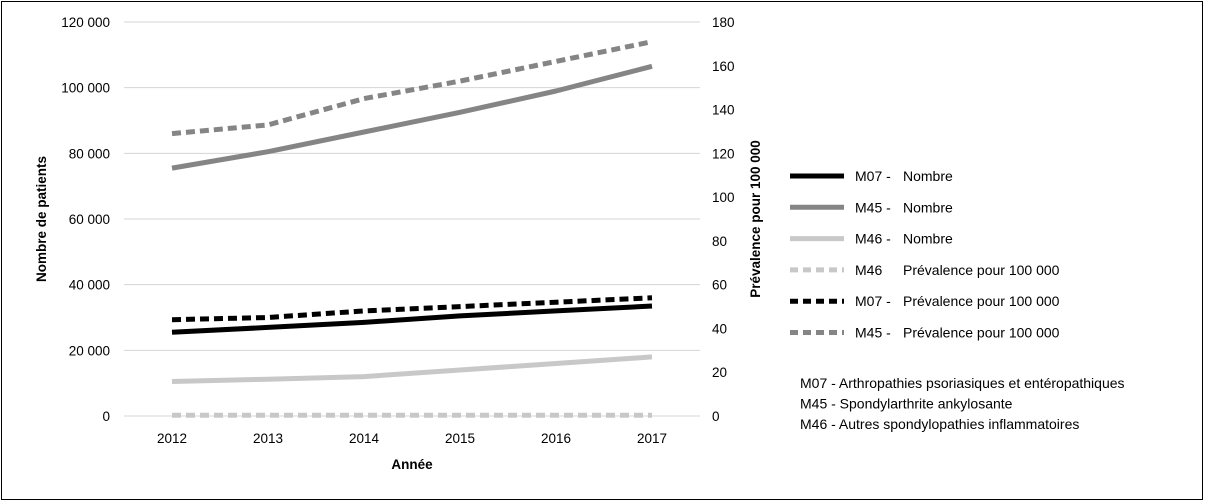 Image resolution: width=1206 pixels, height=503 pixels. What do you see at coordinates (723, 153) in the screenshot?
I see `right-tick-label: 120` at bounding box center [723, 153].